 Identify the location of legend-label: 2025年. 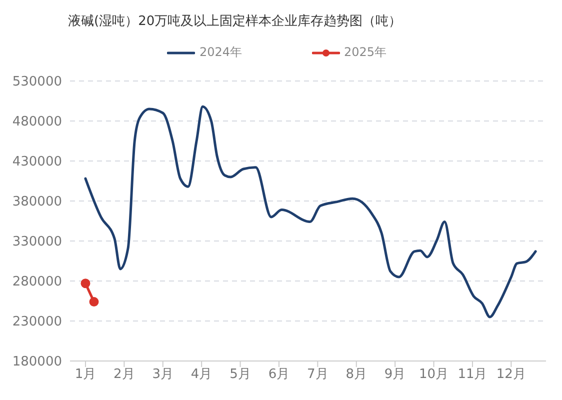
(365, 52).